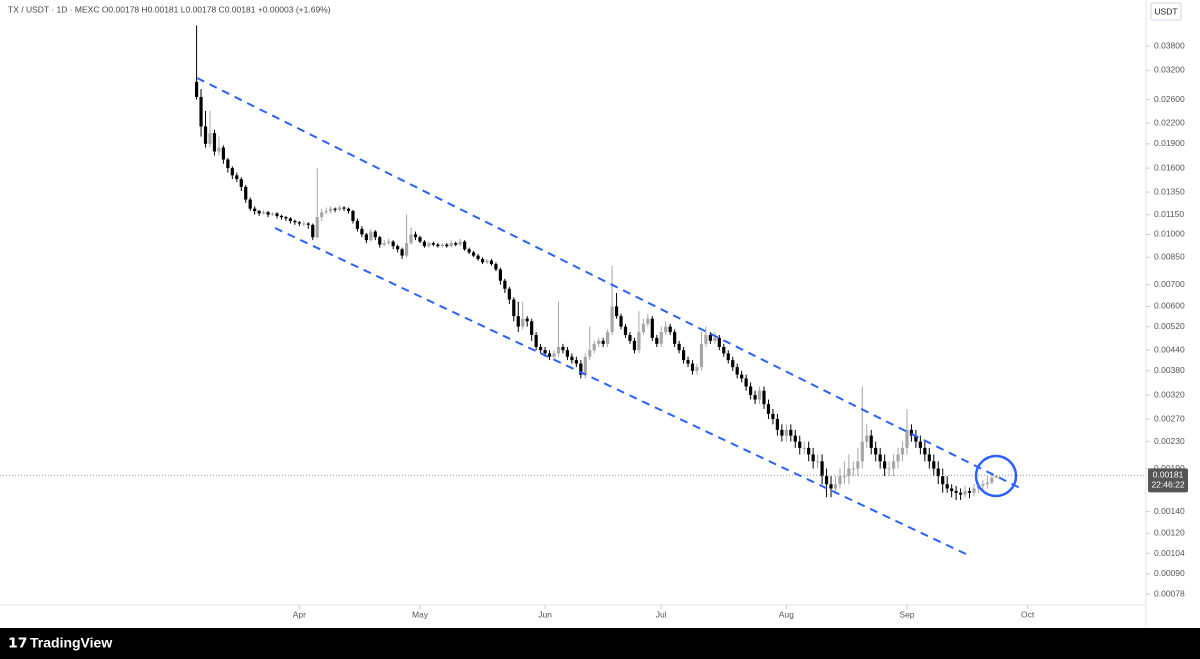  What do you see at coordinates (1169, 234) in the screenshot?
I see `y-tick-label: 0.01000` at bounding box center [1169, 234].